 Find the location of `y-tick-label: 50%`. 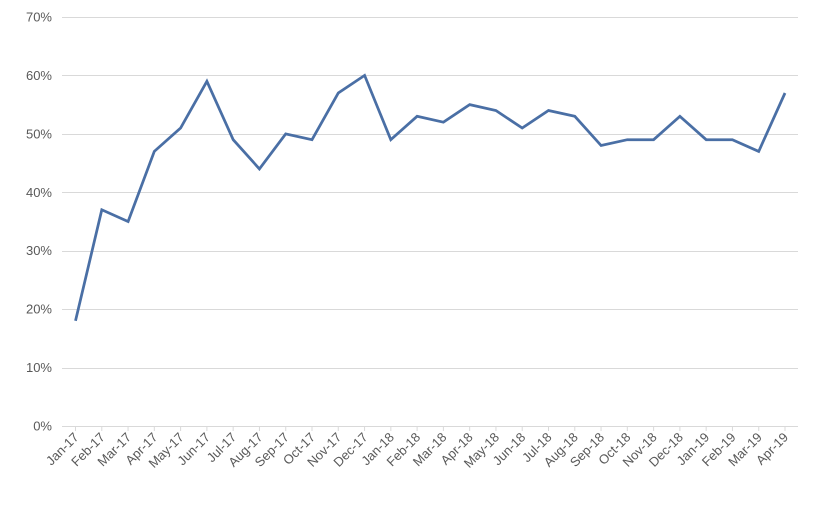

y-tick-label: 50% is located at coordinates (39, 133).